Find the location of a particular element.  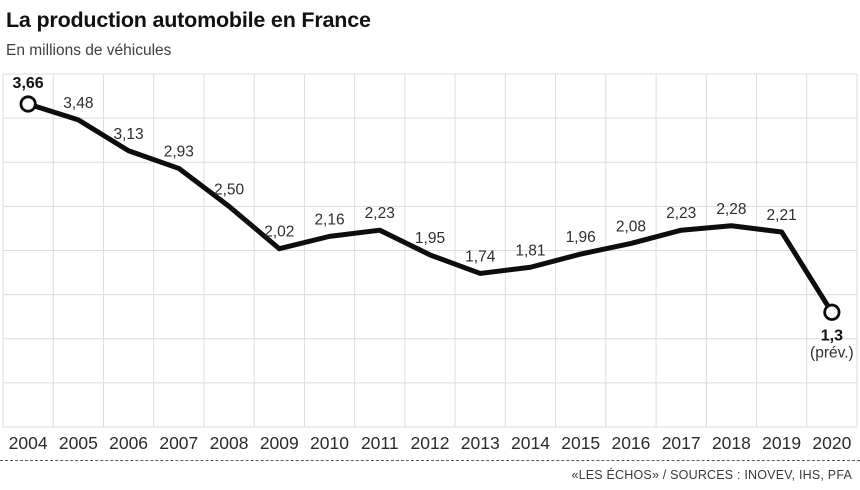

value-label: 1,96 is located at coordinates (581, 237).